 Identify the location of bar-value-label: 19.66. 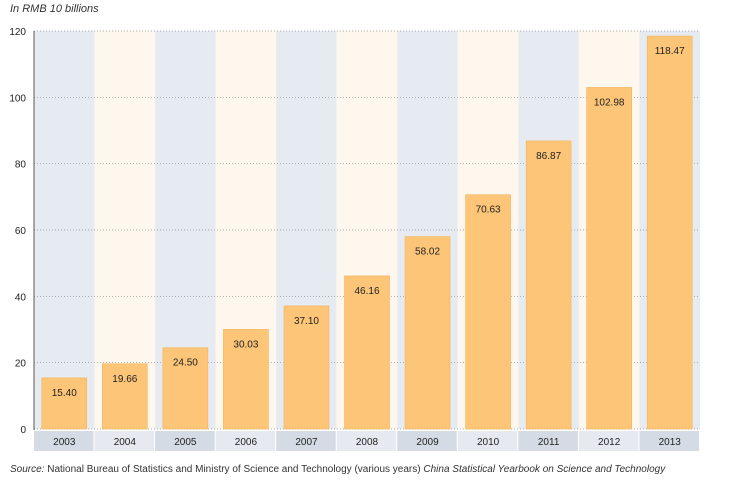
(124, 379).